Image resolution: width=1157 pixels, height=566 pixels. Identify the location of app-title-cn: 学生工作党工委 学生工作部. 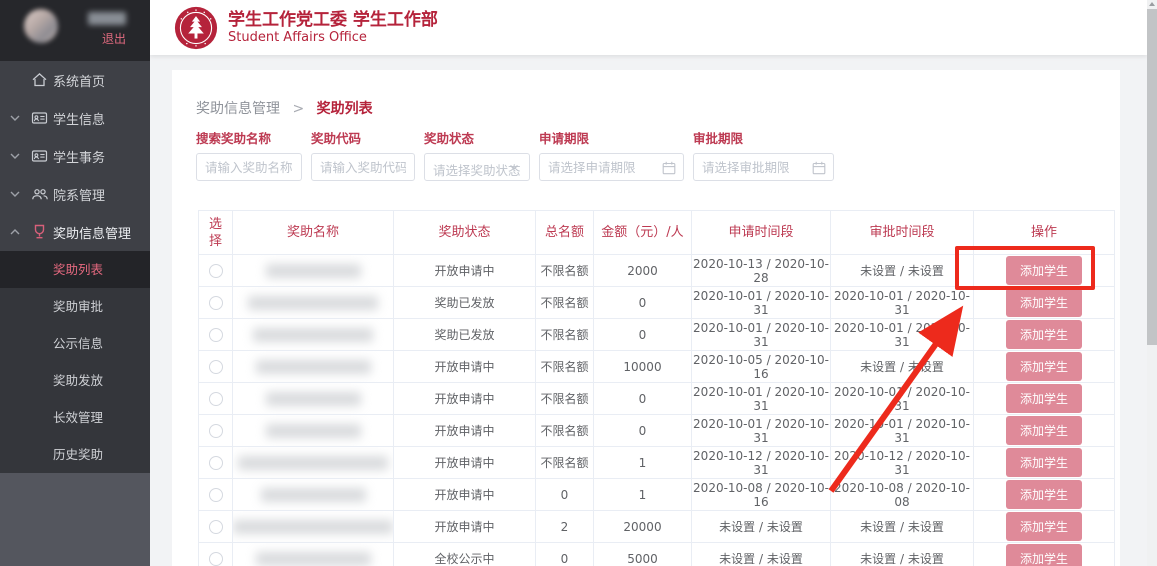
(333, 19).